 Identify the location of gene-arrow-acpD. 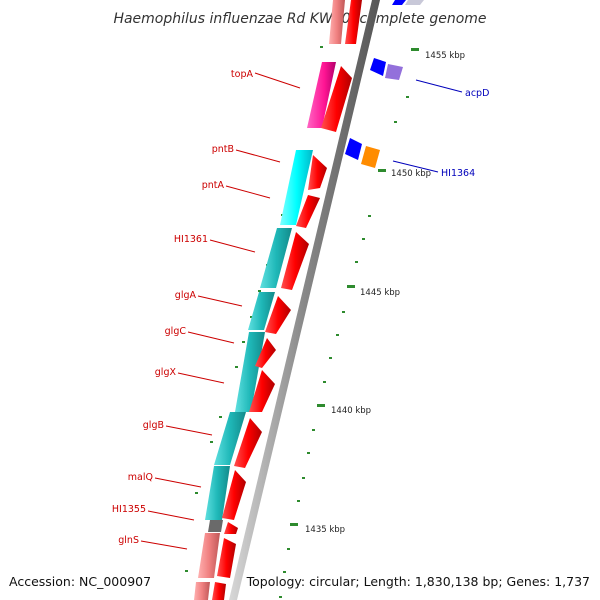
(378, 67).